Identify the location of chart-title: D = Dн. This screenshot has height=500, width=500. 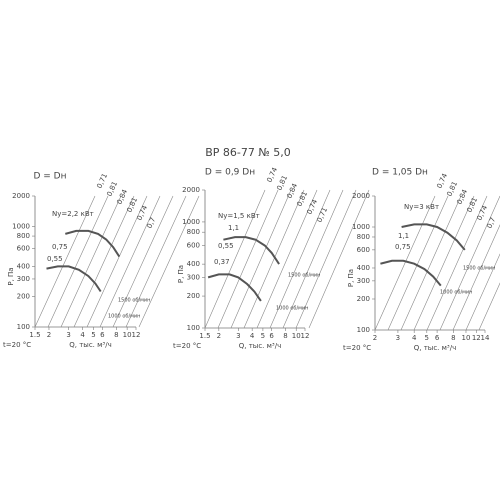
(49, 177).